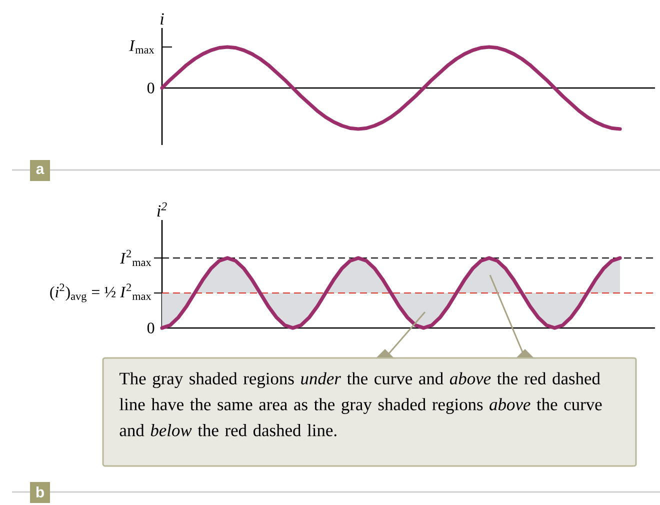 The height and width of the screenshot is (505, 660). Describe the element at coordinates (162, 209) in the screenshot. I see `y-axis-title: i$^{2}$` at that location.